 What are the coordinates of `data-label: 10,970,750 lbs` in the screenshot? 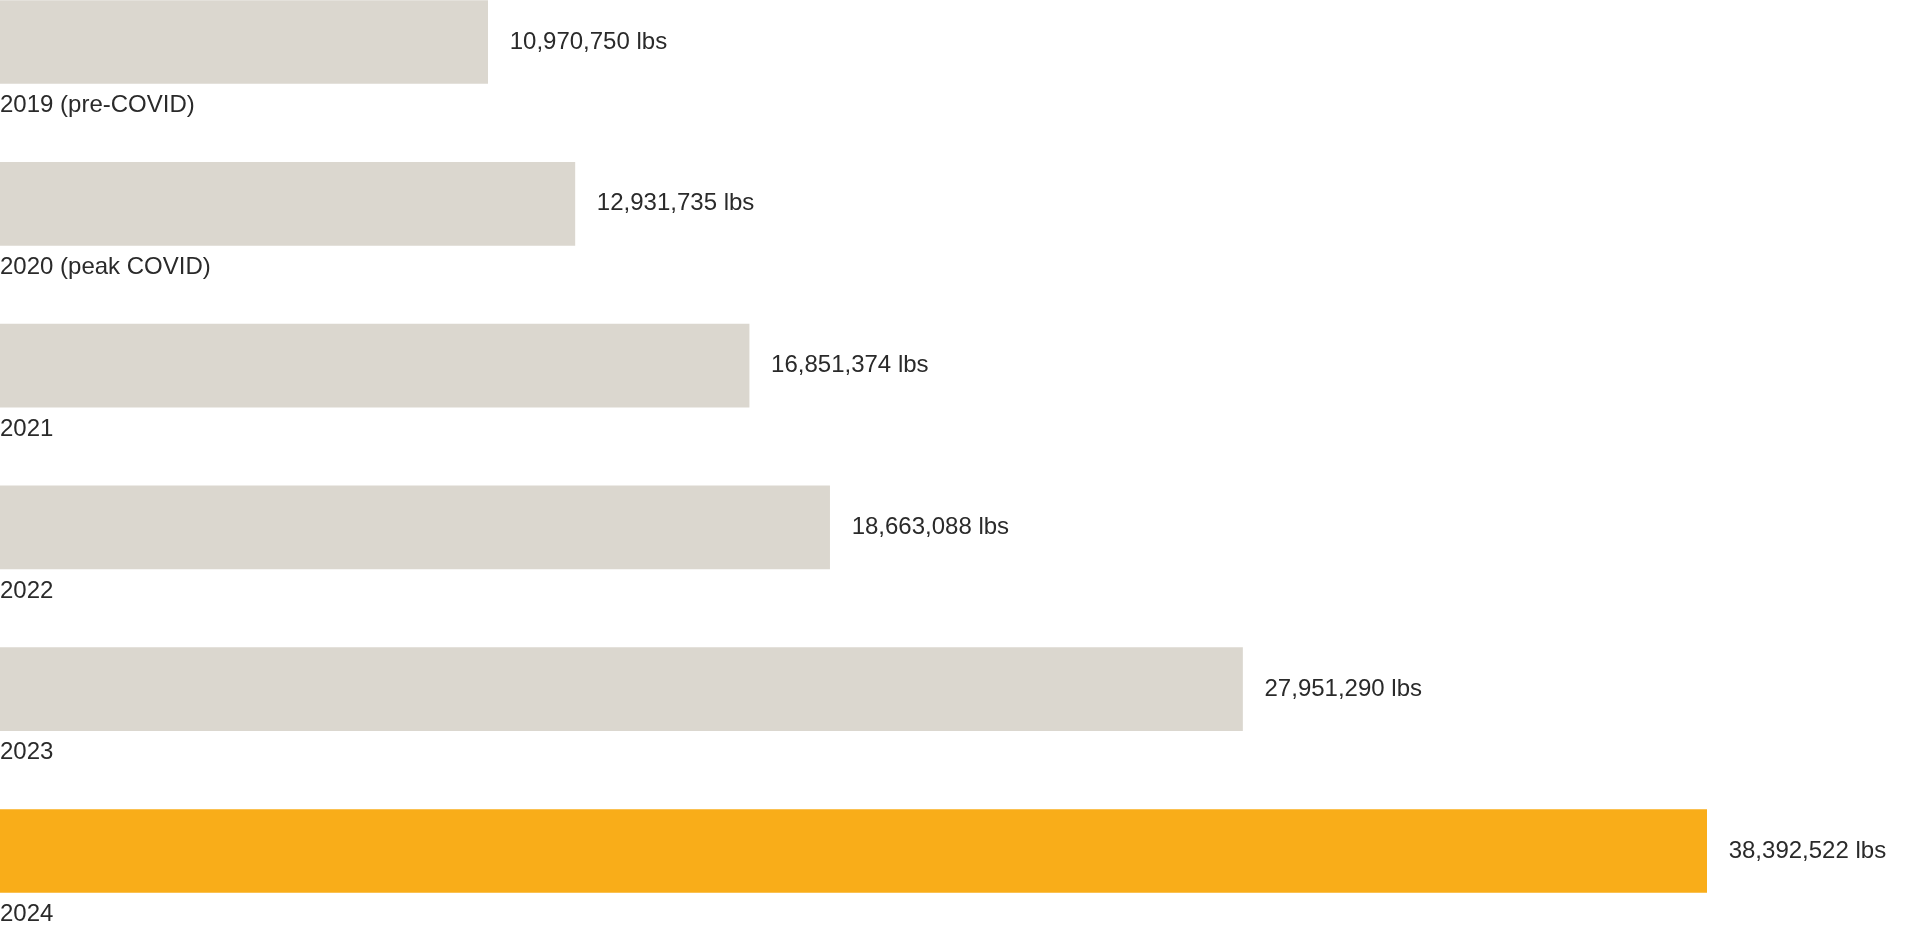 It's located at (588, 40).